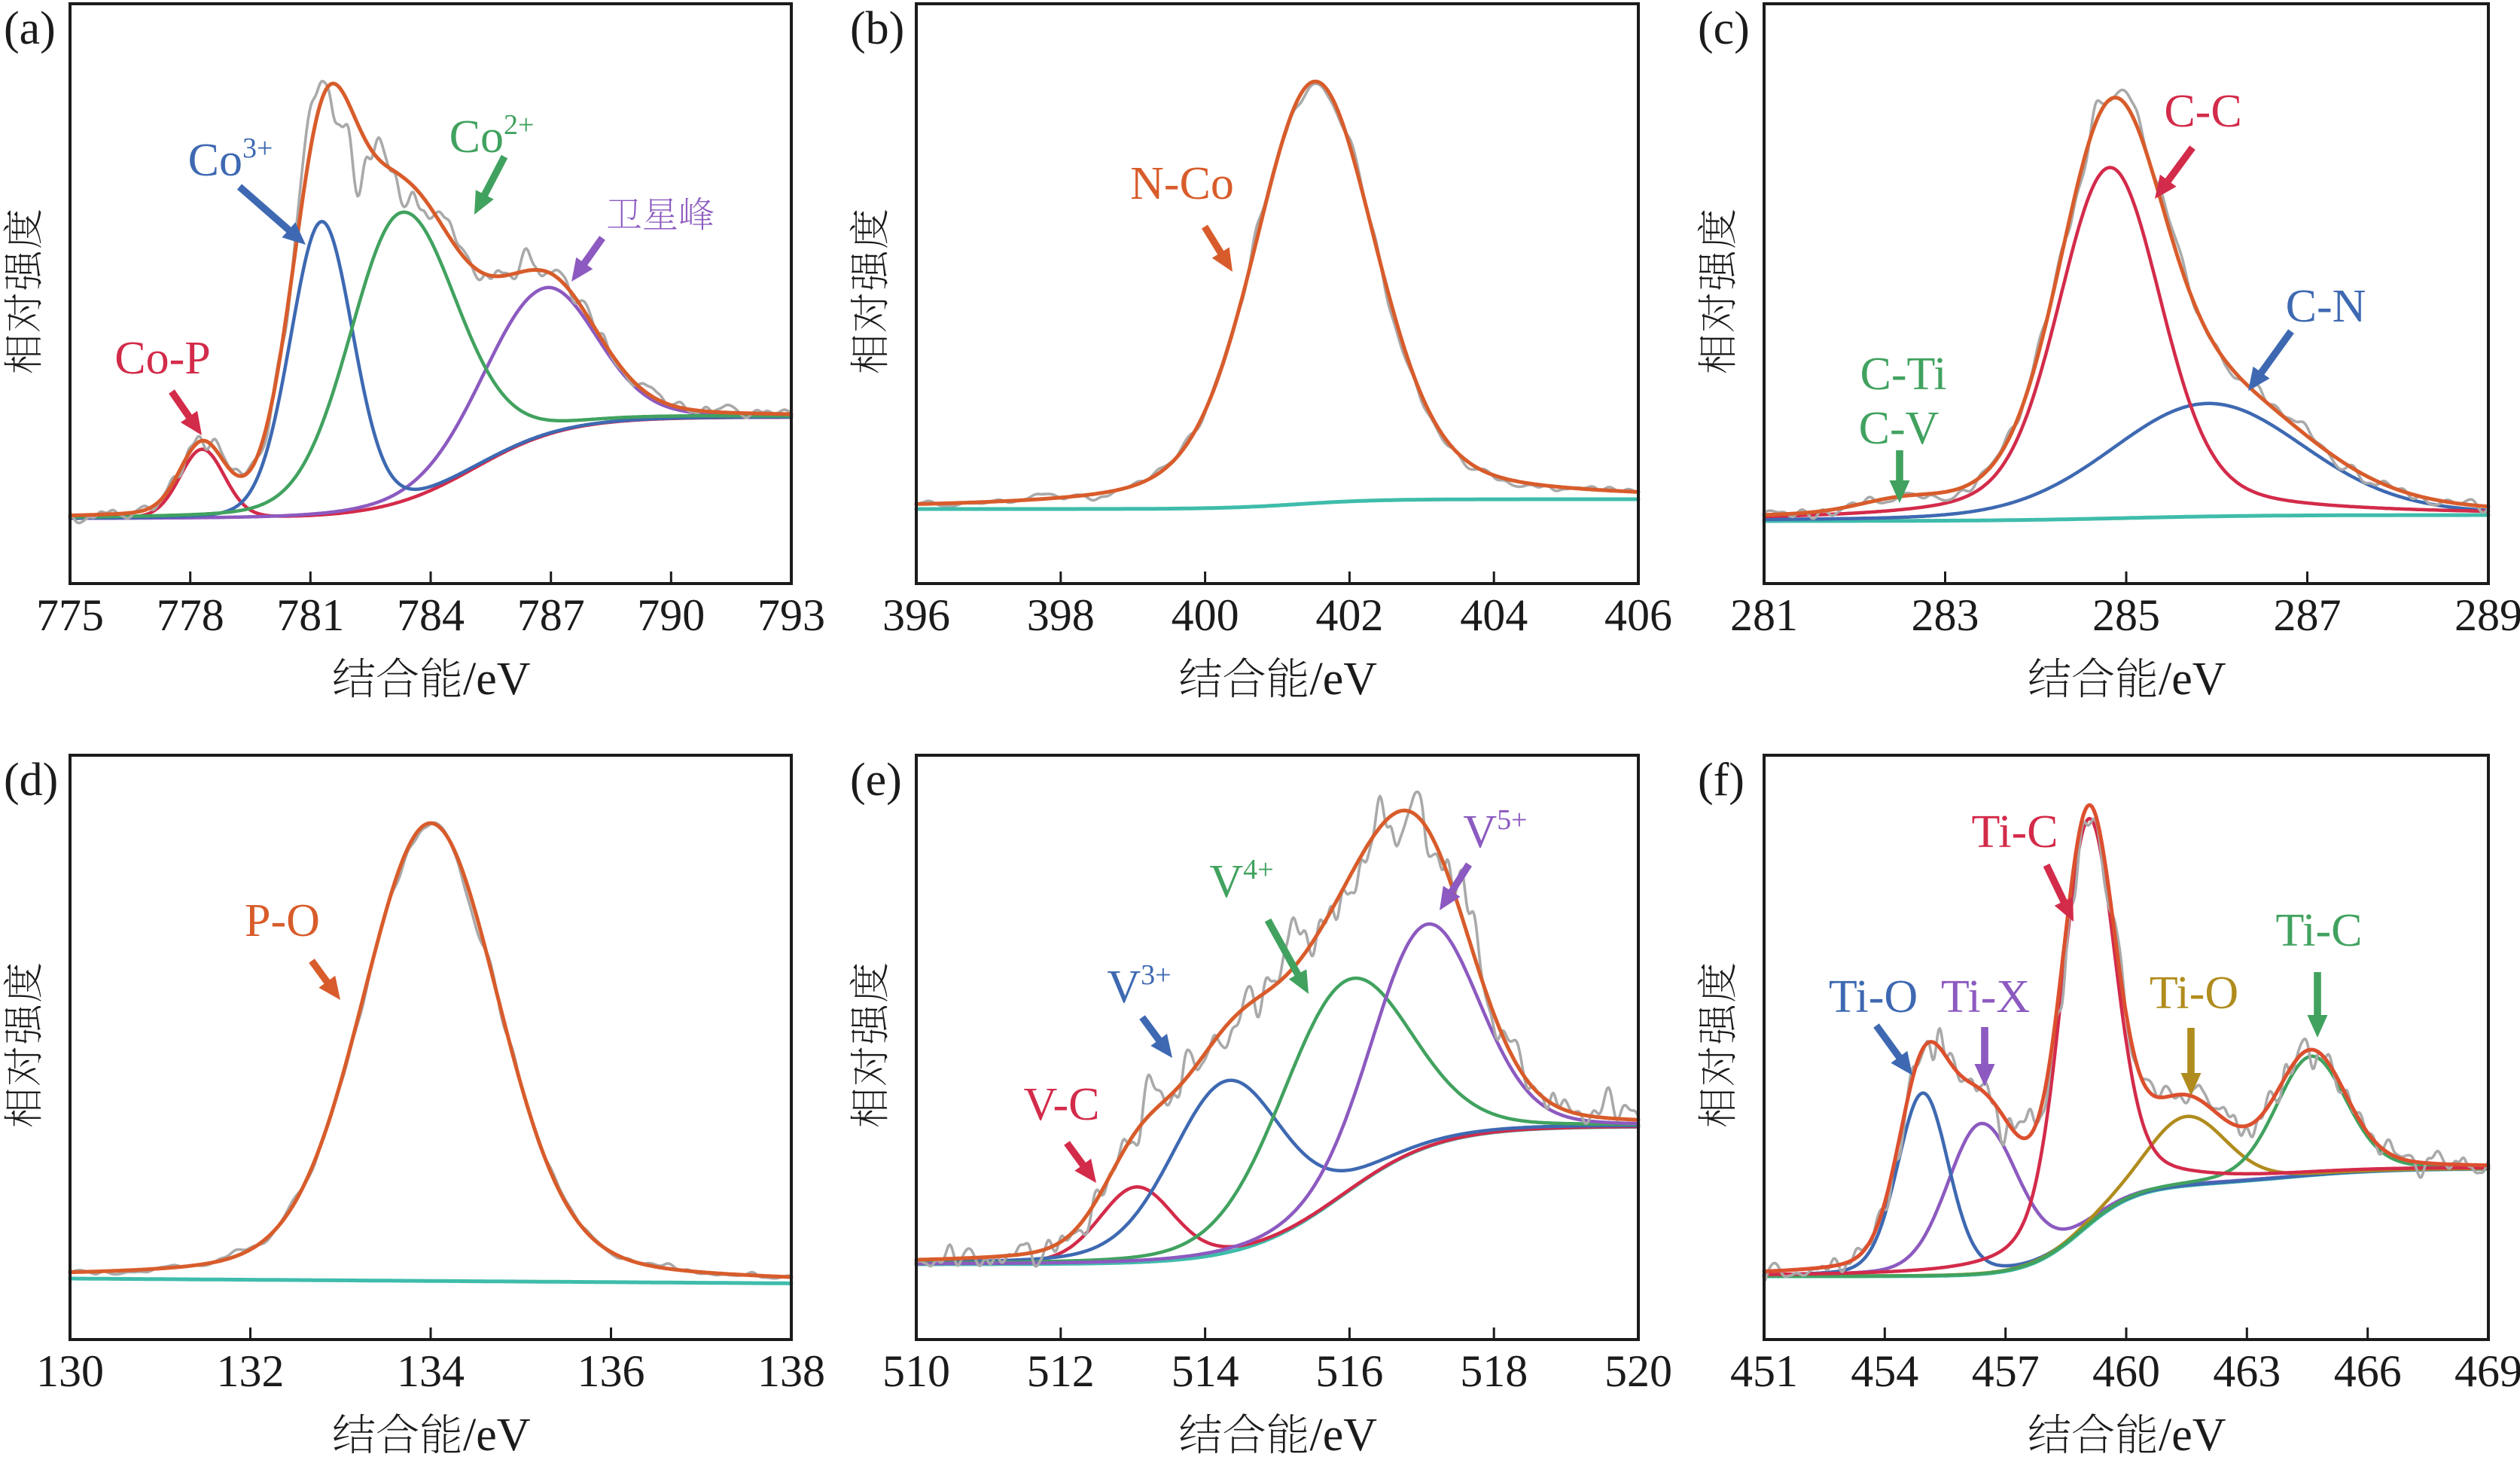  I want to click on svg-text: (e), so click(876, 780).